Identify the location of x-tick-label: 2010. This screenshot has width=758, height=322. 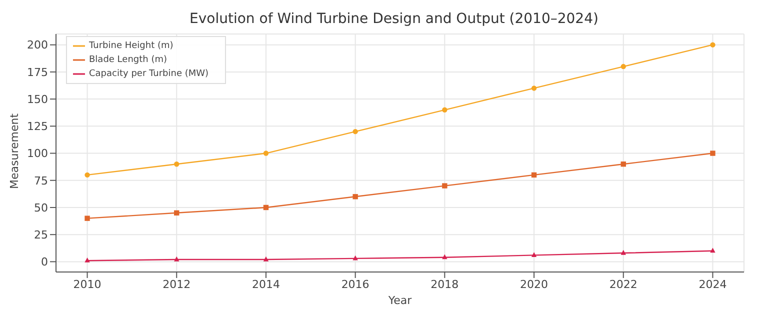
(87, 284).